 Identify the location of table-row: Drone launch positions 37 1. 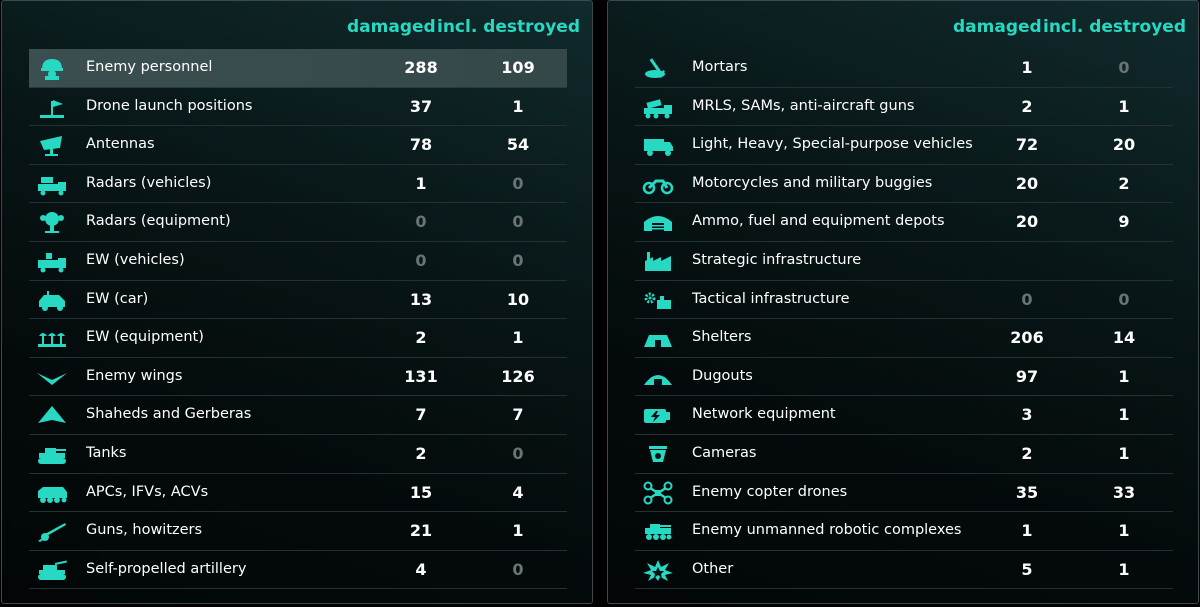
(298, 107).